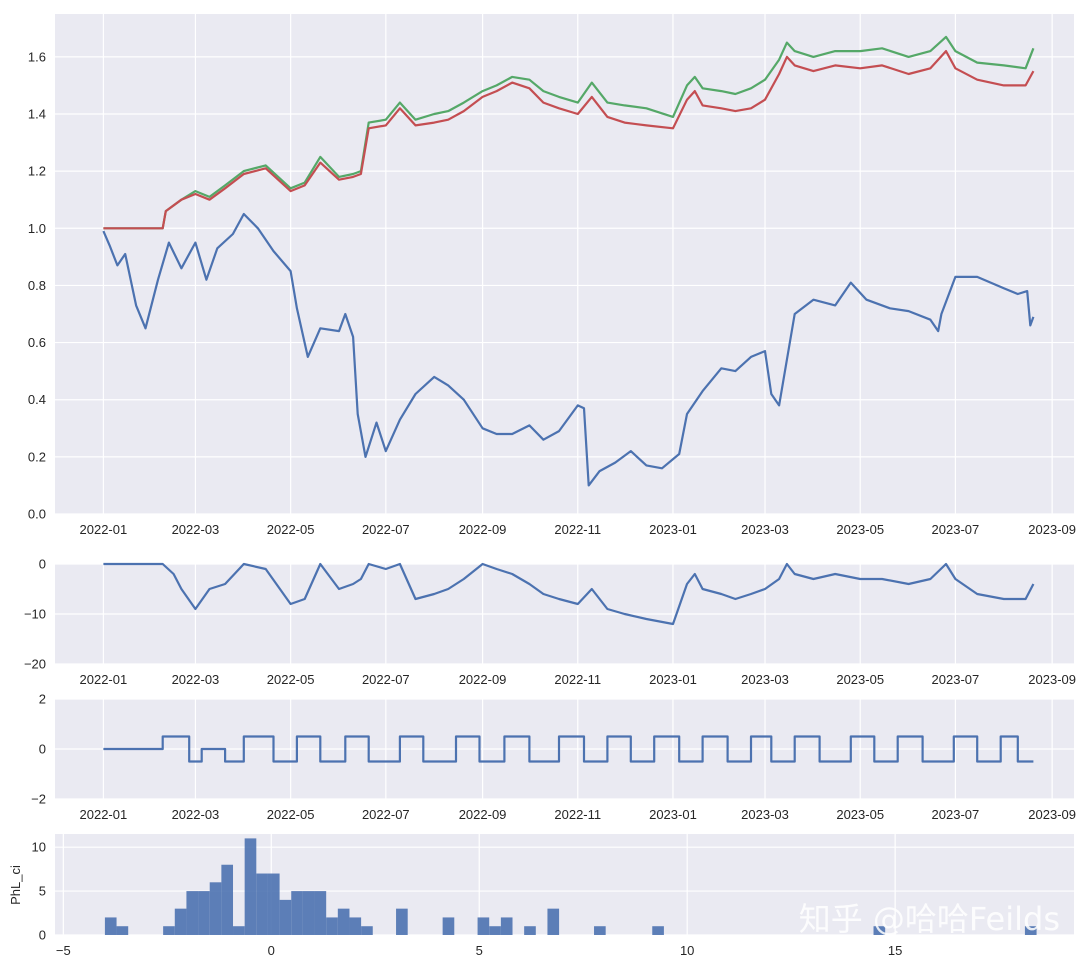 Image resolution: width=1089 pixels, height=965 pixels. Describe the element at coordinates (553, 896) in the screenshot. I see `pnl-histogram-panel: −5 0 5 10 15 0 5 10` at that location.